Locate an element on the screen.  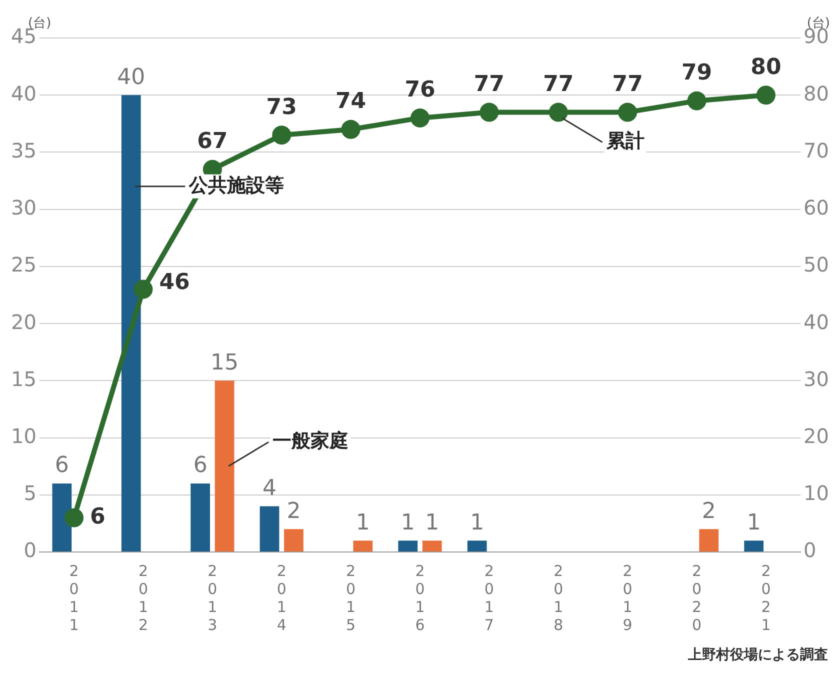
y2-tick-label: 50 is located at coordinates (817, 264).